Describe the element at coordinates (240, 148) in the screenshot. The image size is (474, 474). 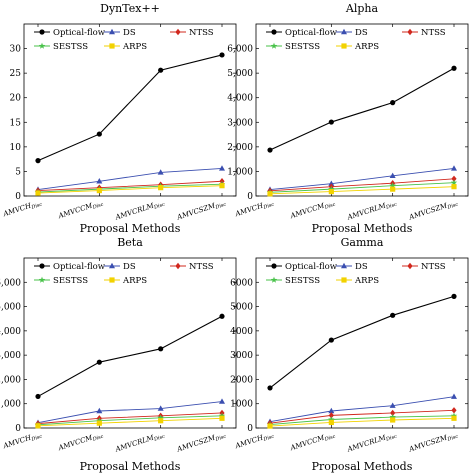
I see `y-tick-label: 2,000` at that location.